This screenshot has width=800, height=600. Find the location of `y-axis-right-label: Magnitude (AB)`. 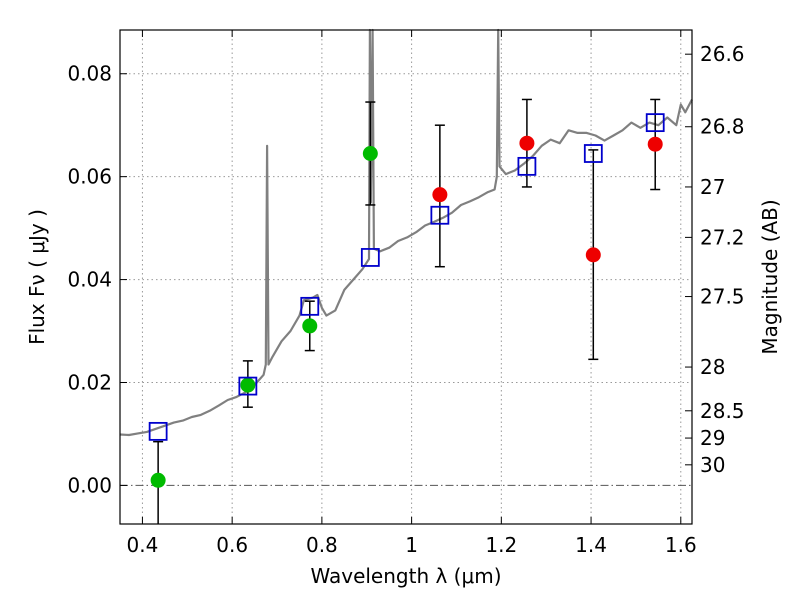

y-axis-right-label: Magnitude (AB) is located at coordinates (770, 276).